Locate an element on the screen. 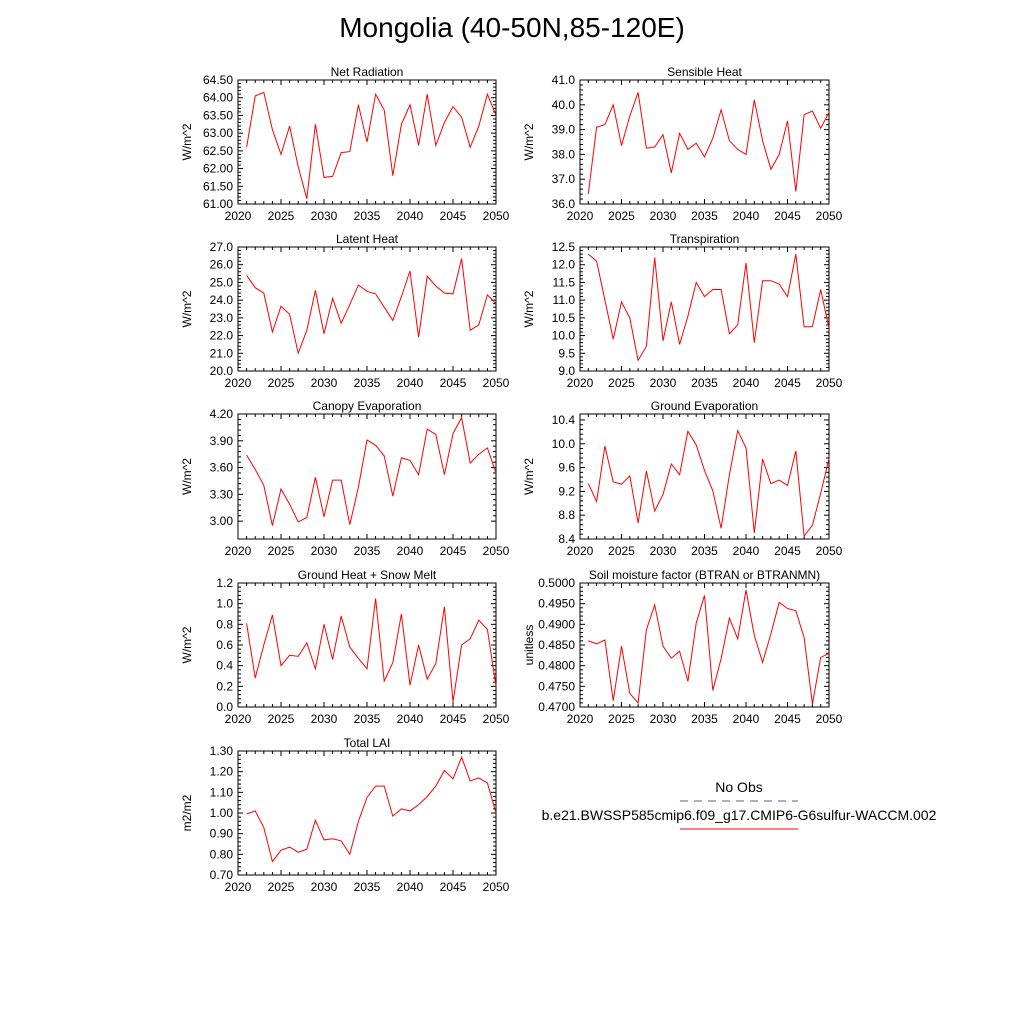  y-tick-label: 1.20 is located at coordinates (222, 772).